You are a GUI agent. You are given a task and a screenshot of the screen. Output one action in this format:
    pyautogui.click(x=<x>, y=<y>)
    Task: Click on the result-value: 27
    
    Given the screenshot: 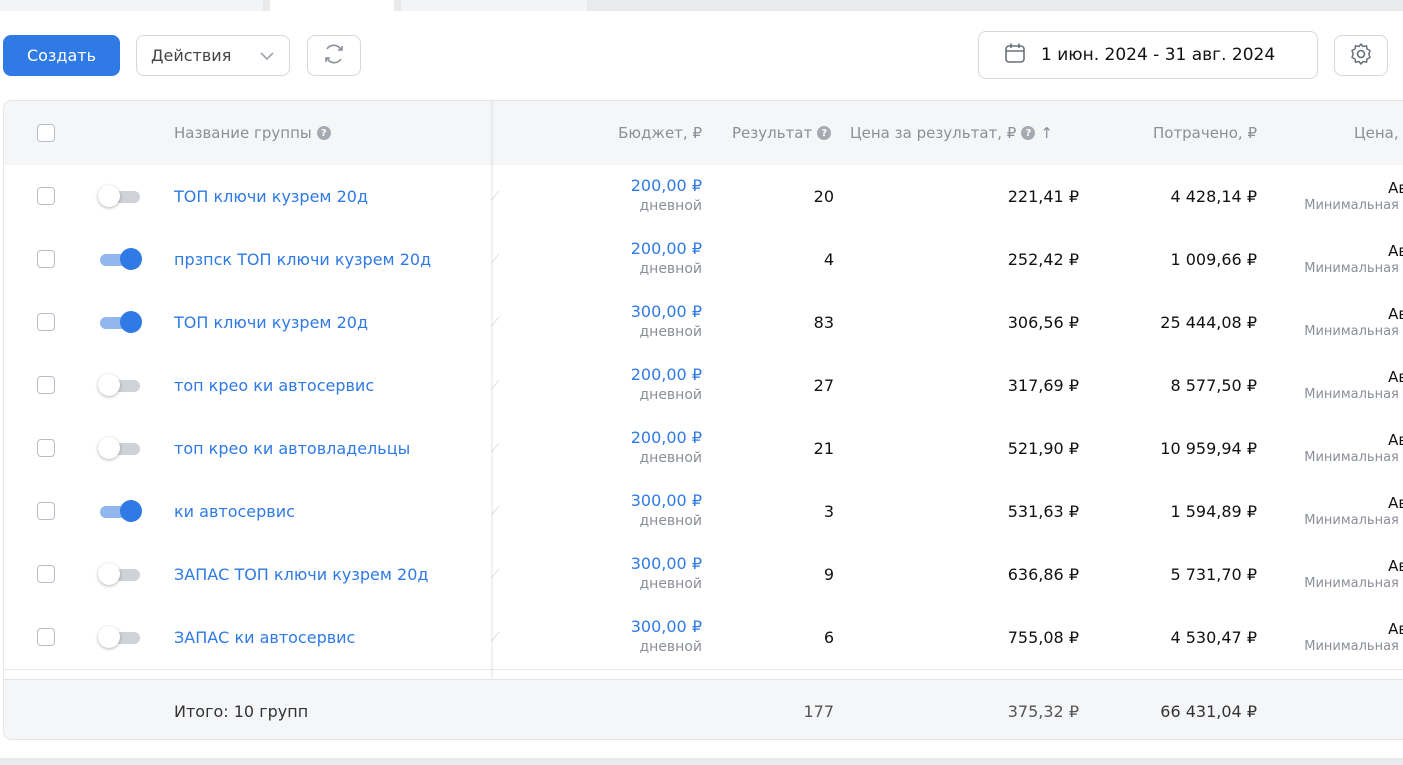 What is the action you would take?
    pyautogui.click(x=823, y=385)
    